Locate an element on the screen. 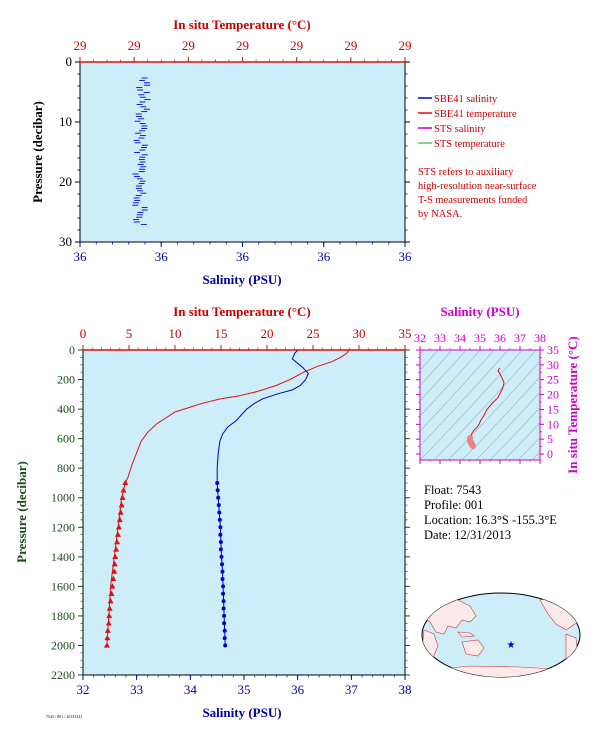 The image size is (601, 736). full-profile-top-tick-label: 30 is located at coordinates (359, 333).